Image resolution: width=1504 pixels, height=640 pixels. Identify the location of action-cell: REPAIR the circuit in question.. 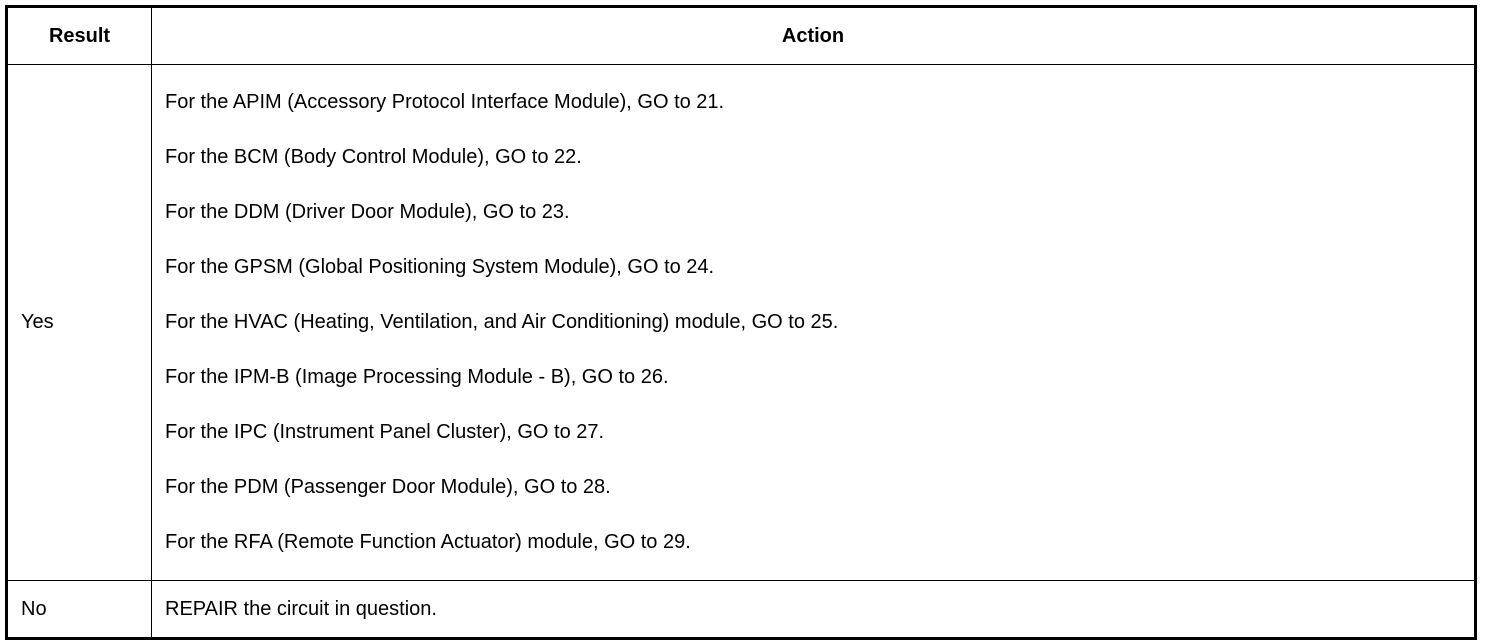
(813, 609).